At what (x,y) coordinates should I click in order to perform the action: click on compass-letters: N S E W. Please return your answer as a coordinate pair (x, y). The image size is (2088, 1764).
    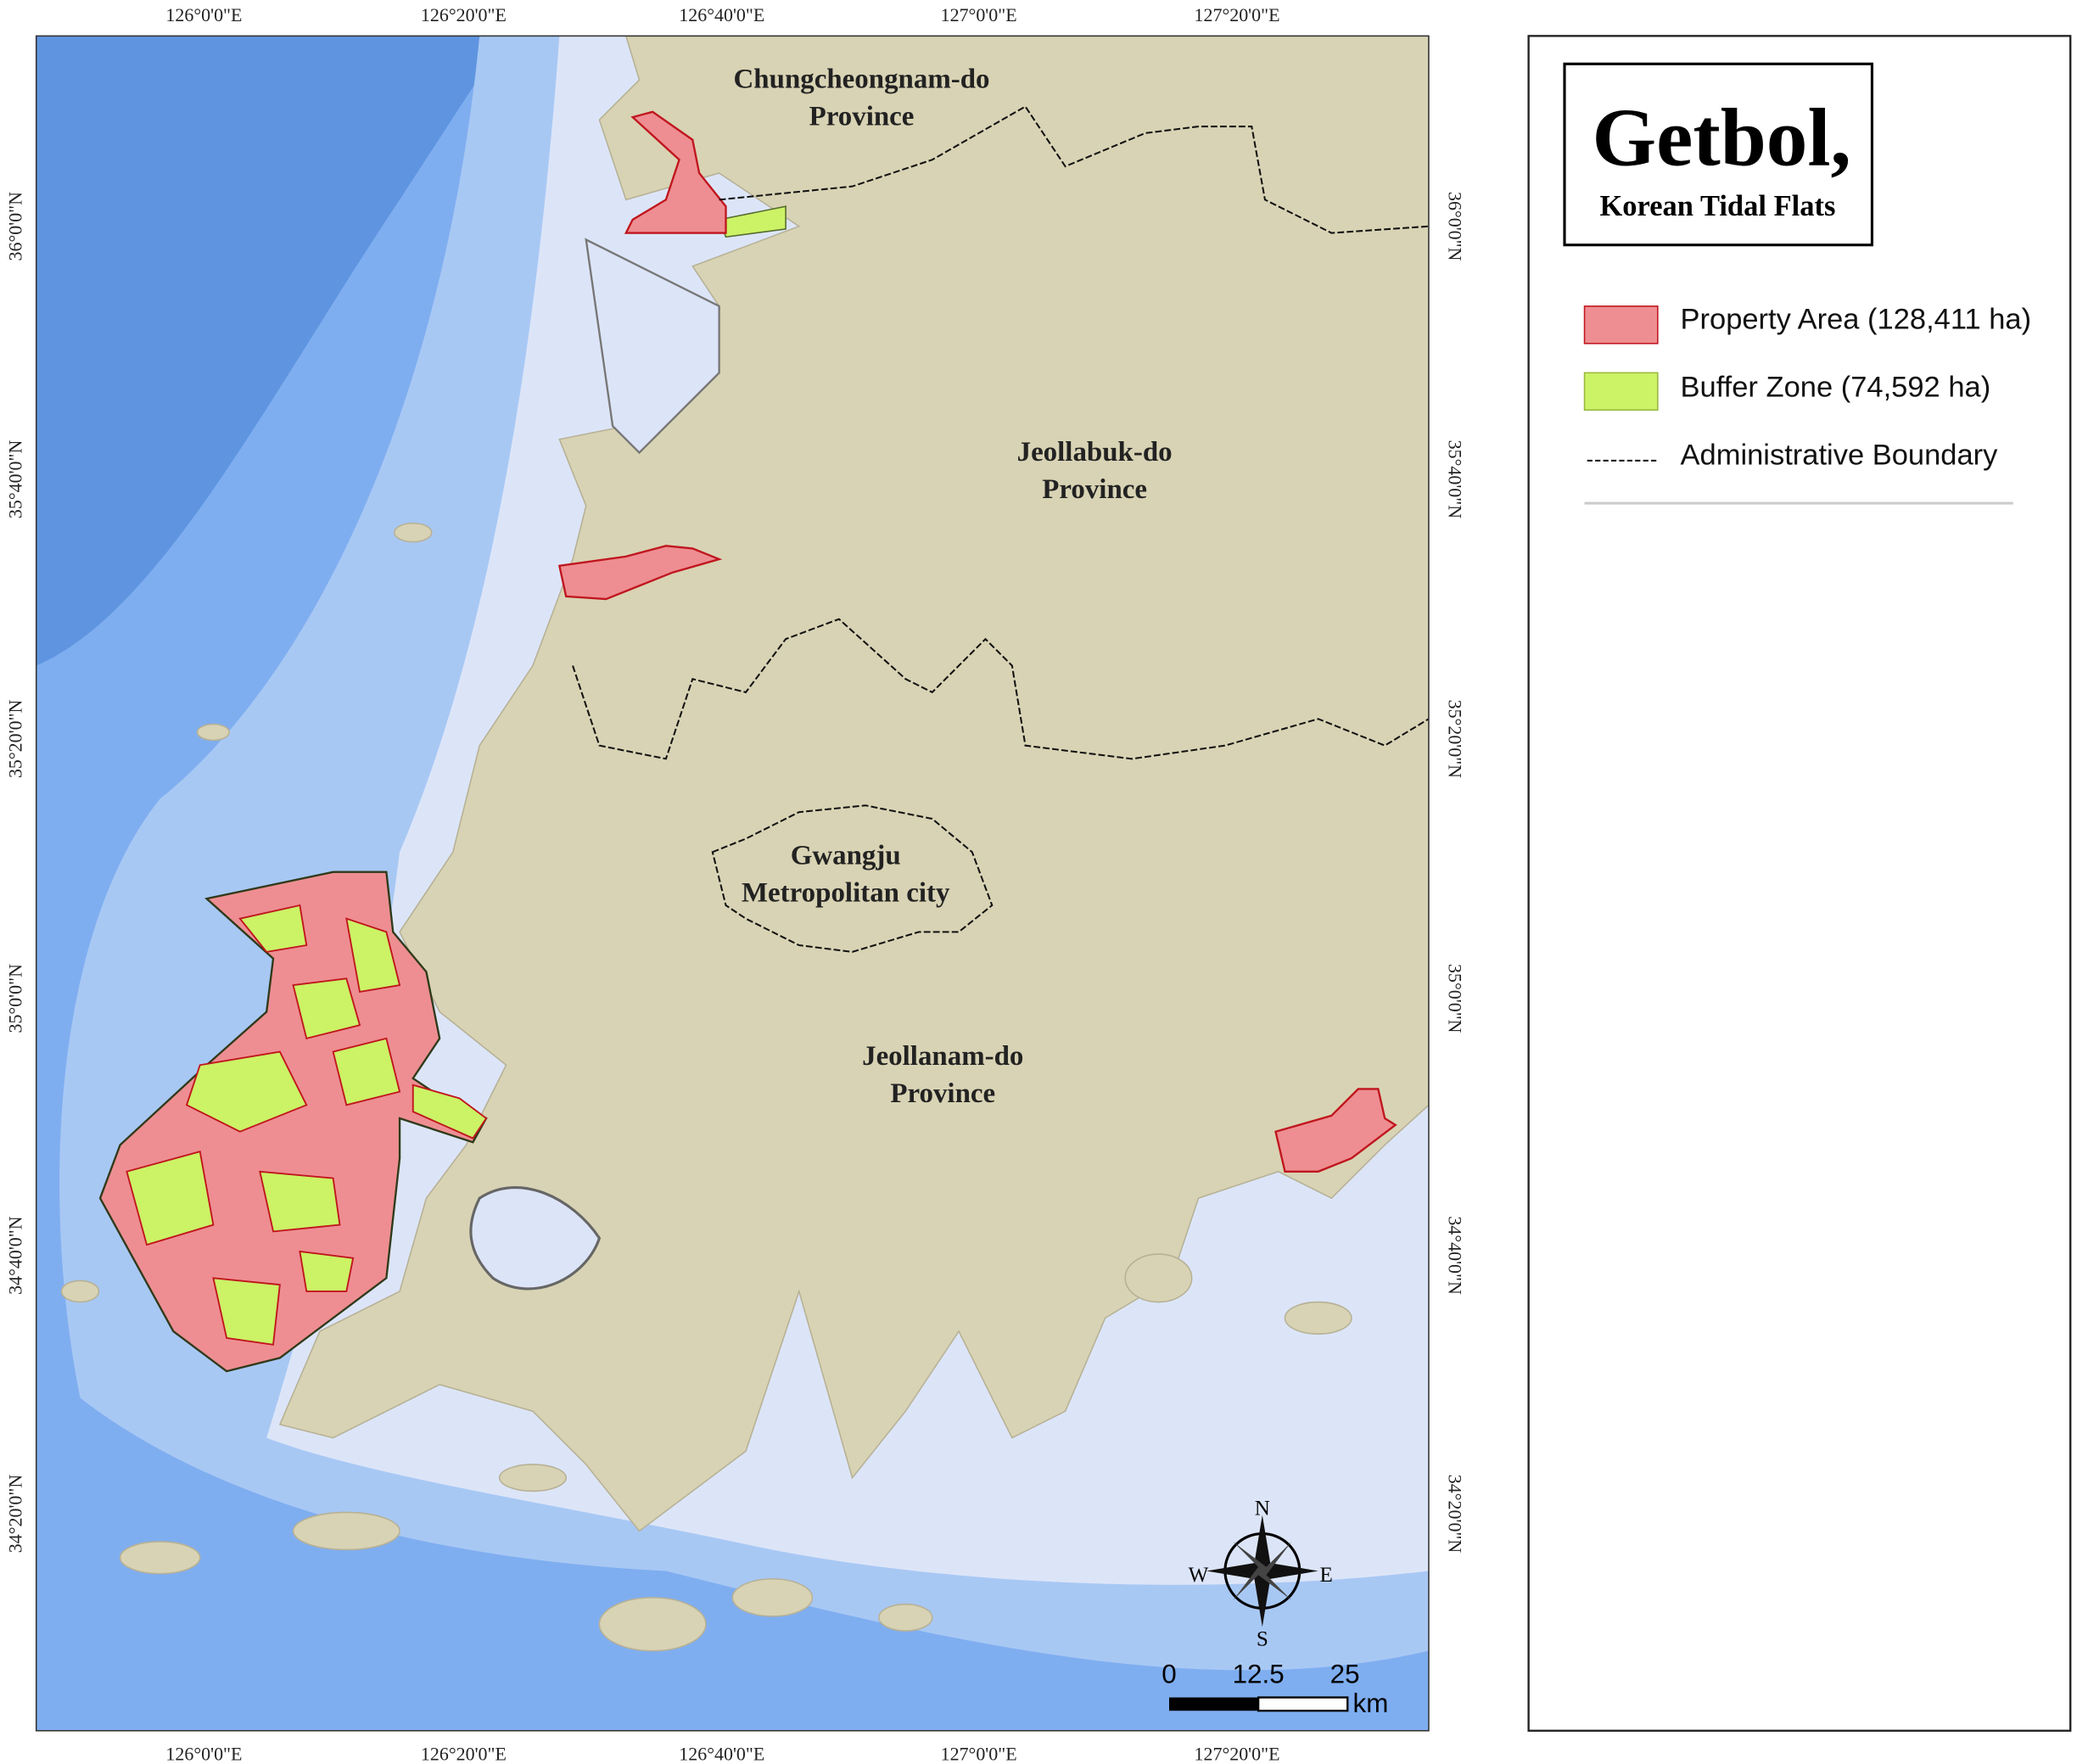
    Looking at the image, I should click on (1261, 1575).